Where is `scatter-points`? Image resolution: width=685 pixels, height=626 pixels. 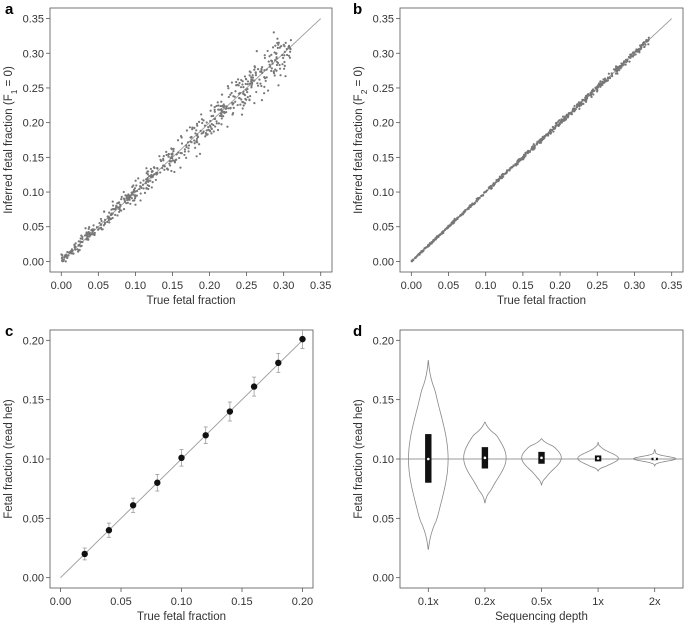
scatter-points is located at coordinates (176, 147).